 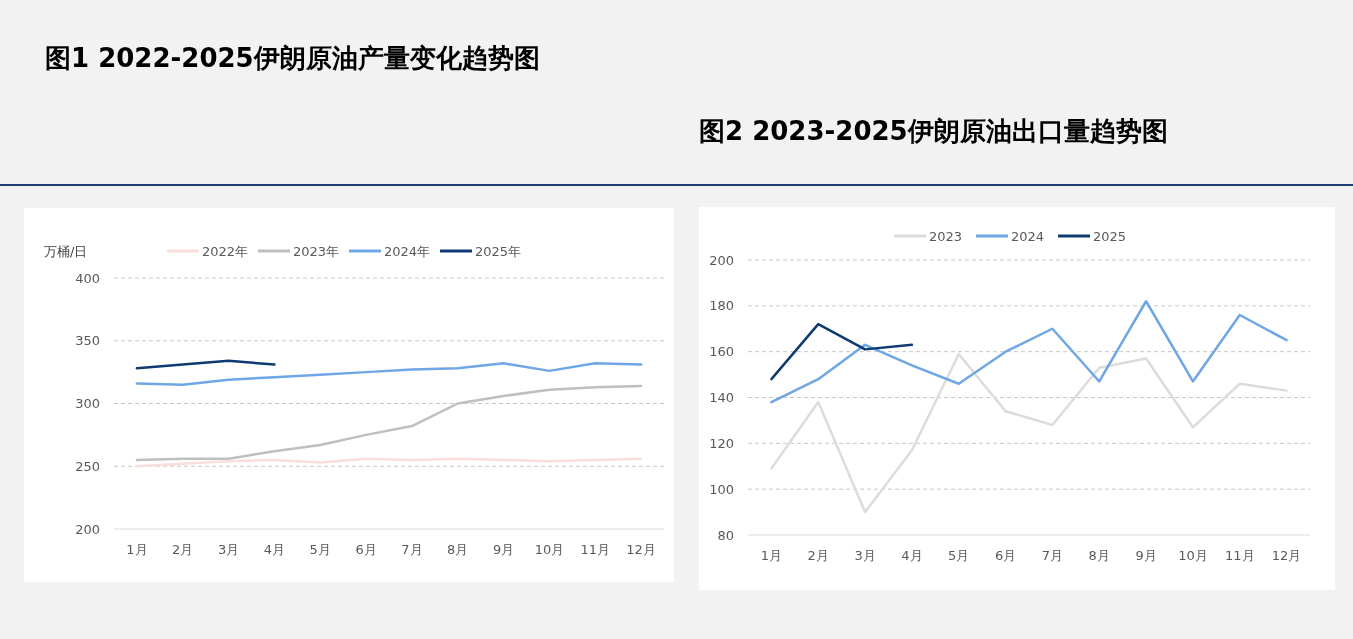 I want to click on legend-label: 2024, so click(x=1028, y=236).